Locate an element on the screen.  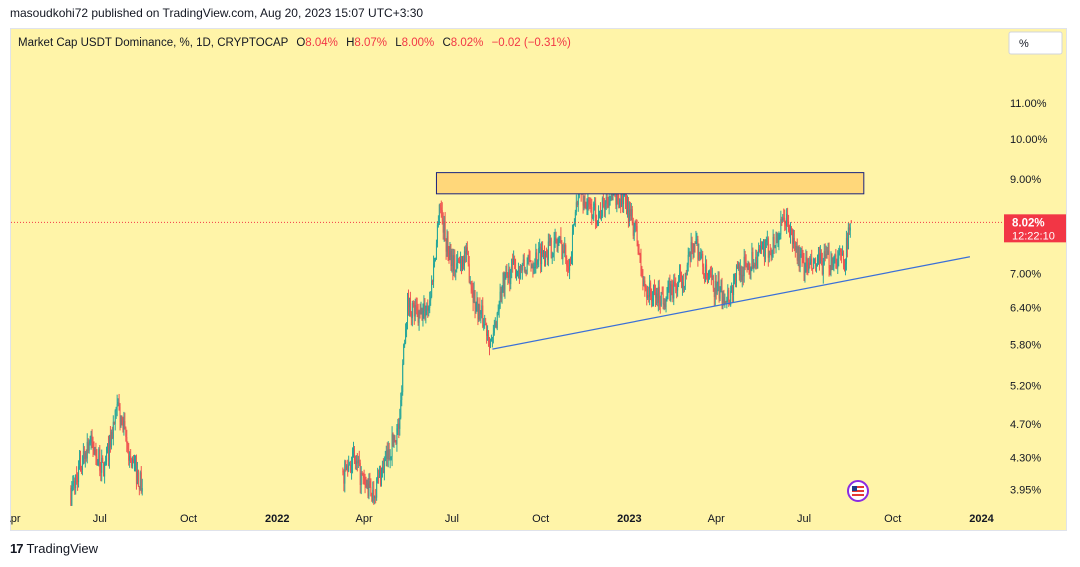
y-tick-label: 3.95% is located at coordinates (1025, 490).